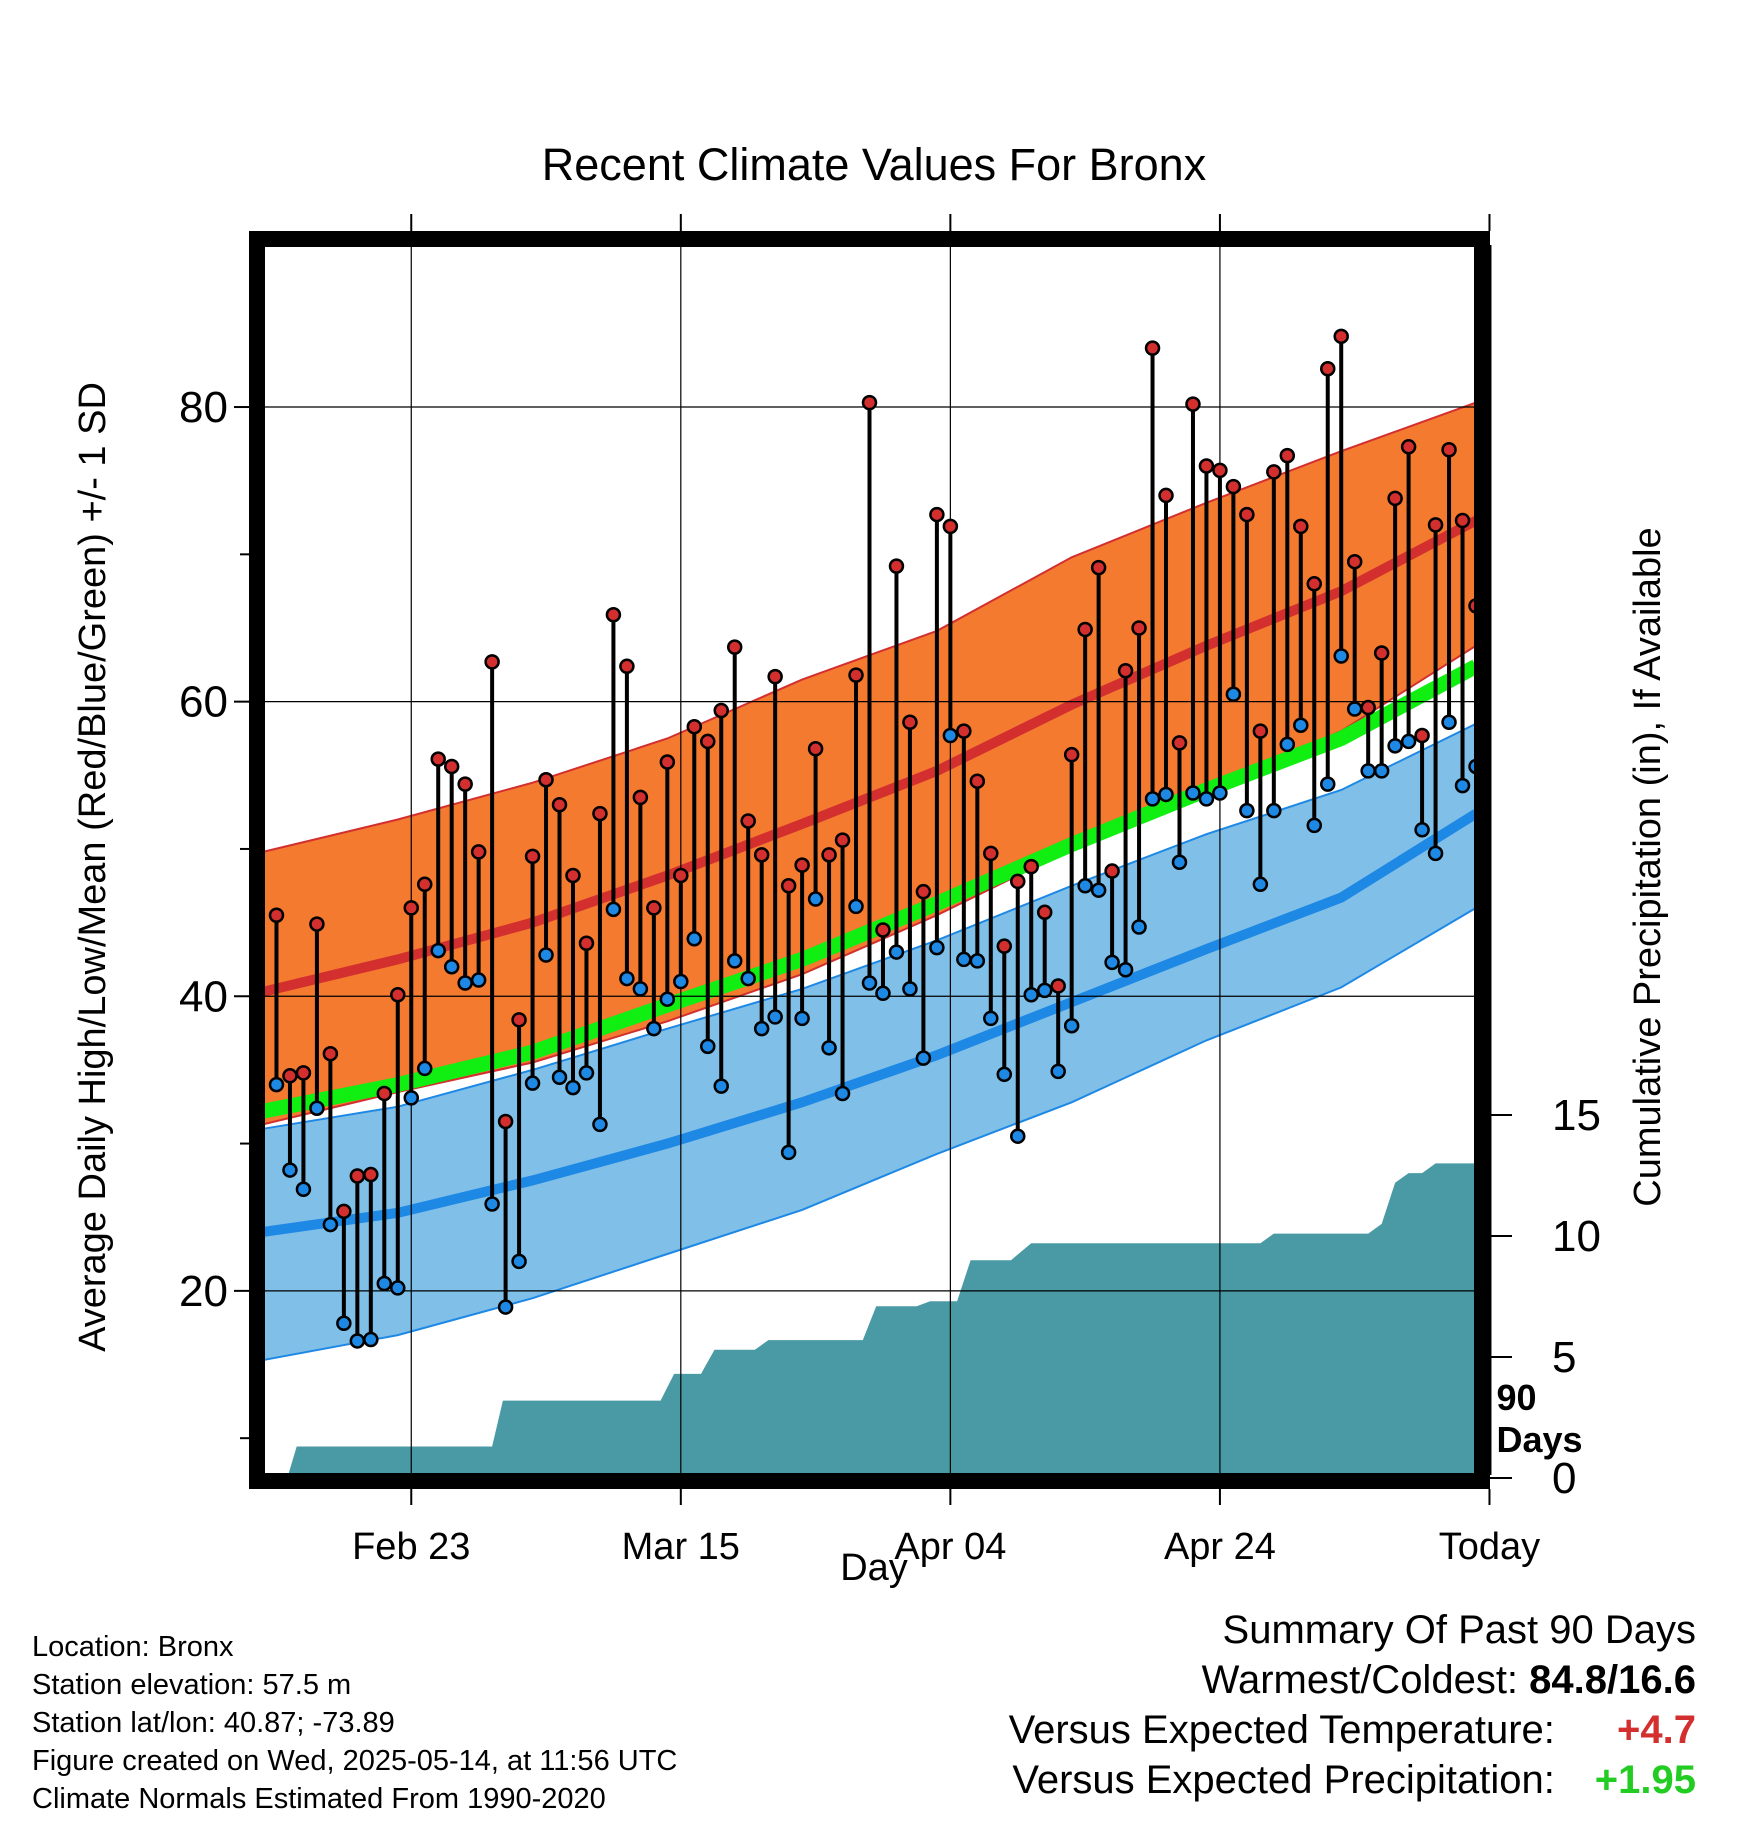  I want to click on chart-title: Recent Climate Values For Bronx, so click(874, 164).